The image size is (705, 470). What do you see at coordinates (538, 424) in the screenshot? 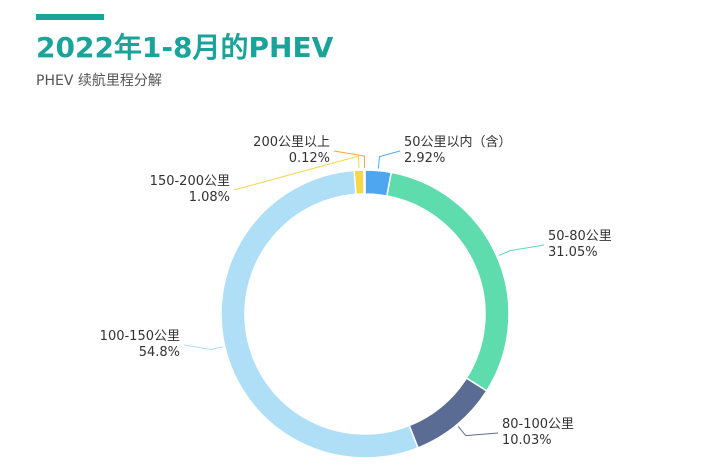
I see `slice-label-2: 80-100公里` at bounding box center [538, 424].